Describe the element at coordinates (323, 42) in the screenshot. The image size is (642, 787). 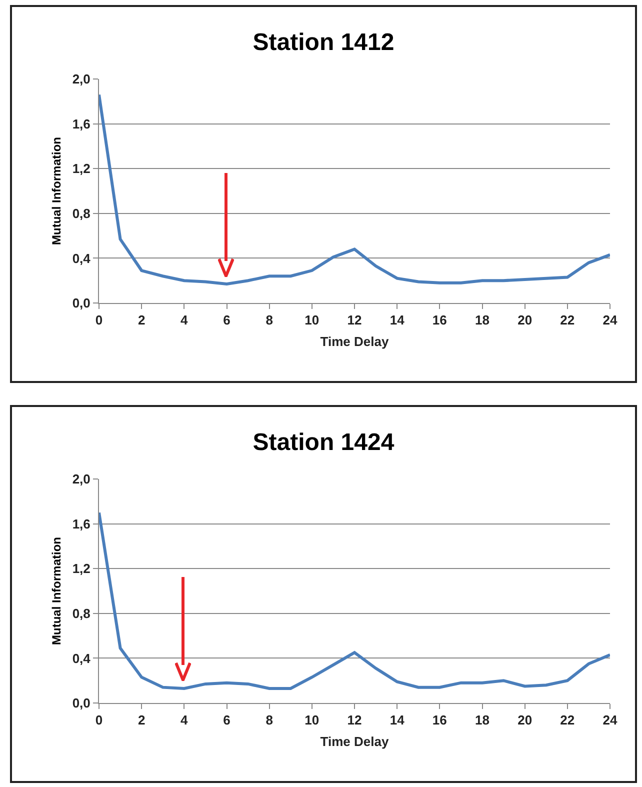
I see `chart-title: Station 1412` at that location.